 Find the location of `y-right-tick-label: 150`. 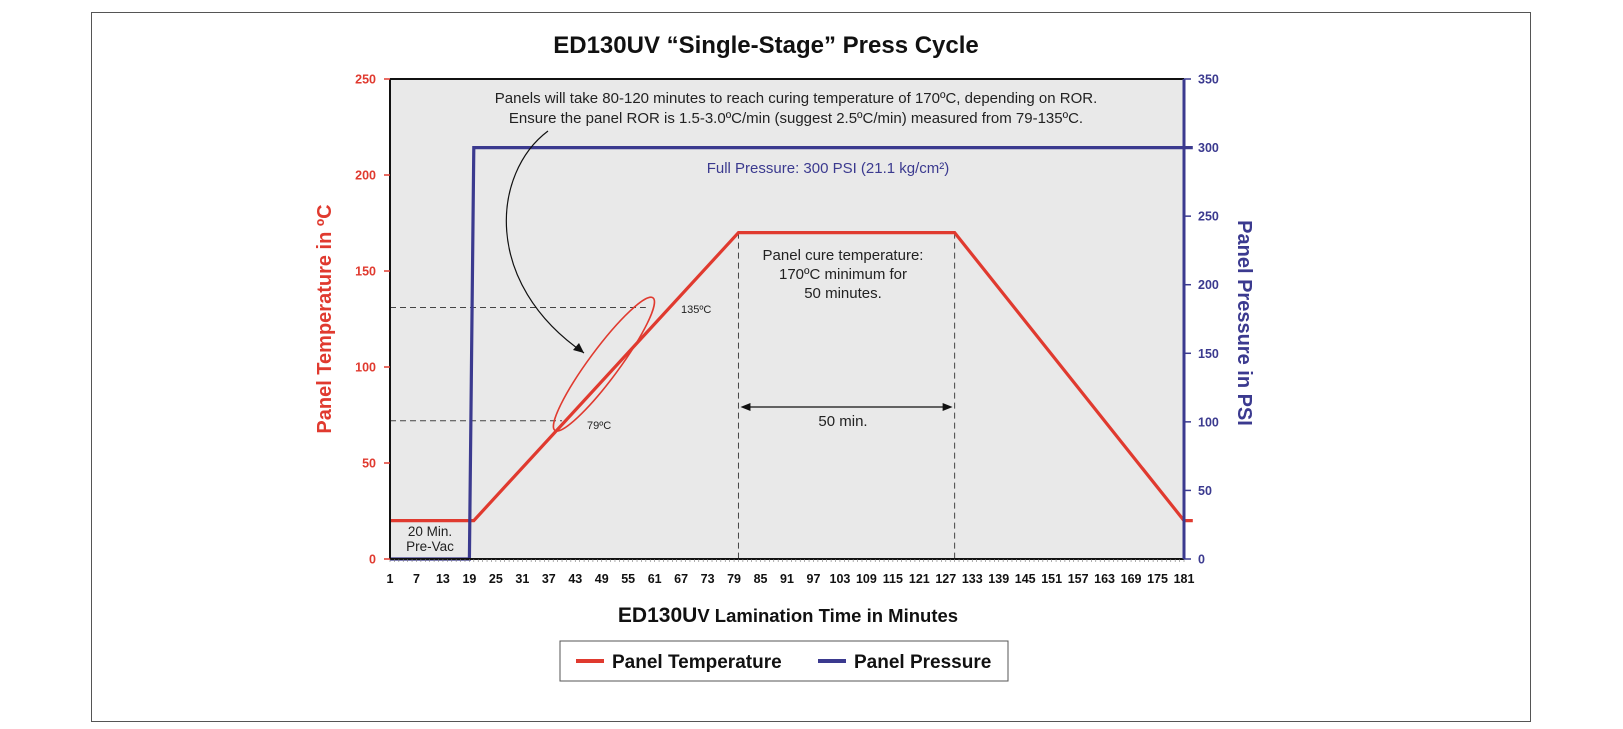

y-right-tick-label: 150 is located at coordinates (1208, 354).